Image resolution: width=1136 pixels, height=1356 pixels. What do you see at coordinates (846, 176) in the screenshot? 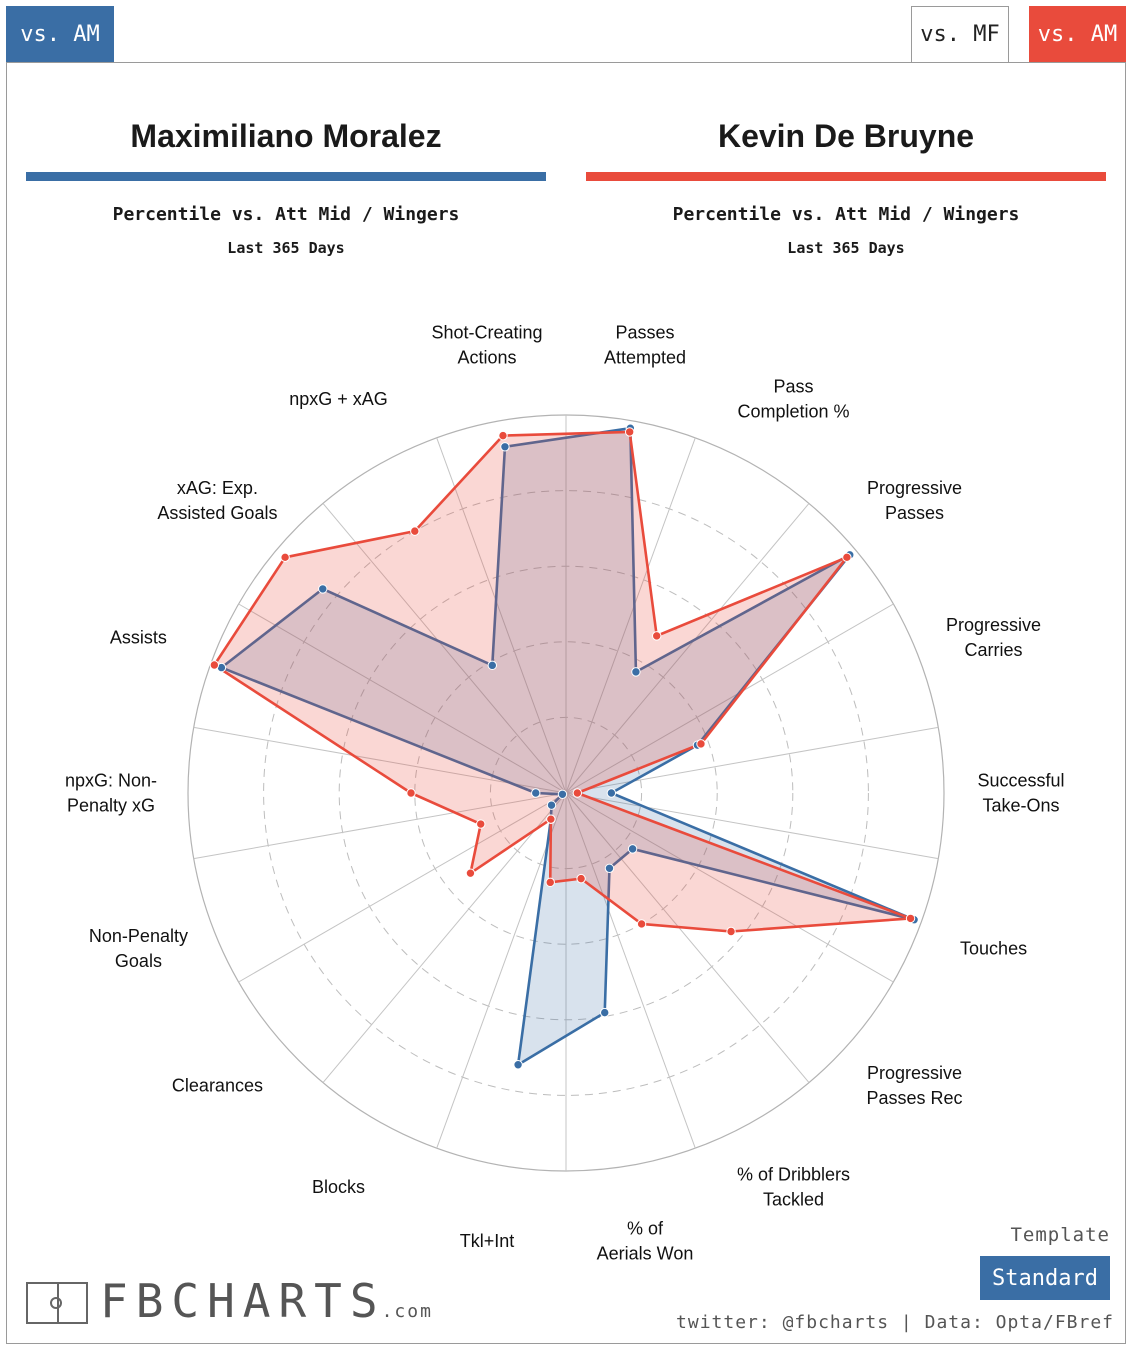
I see `player2-color-bar` at bounding box center [846, 176].